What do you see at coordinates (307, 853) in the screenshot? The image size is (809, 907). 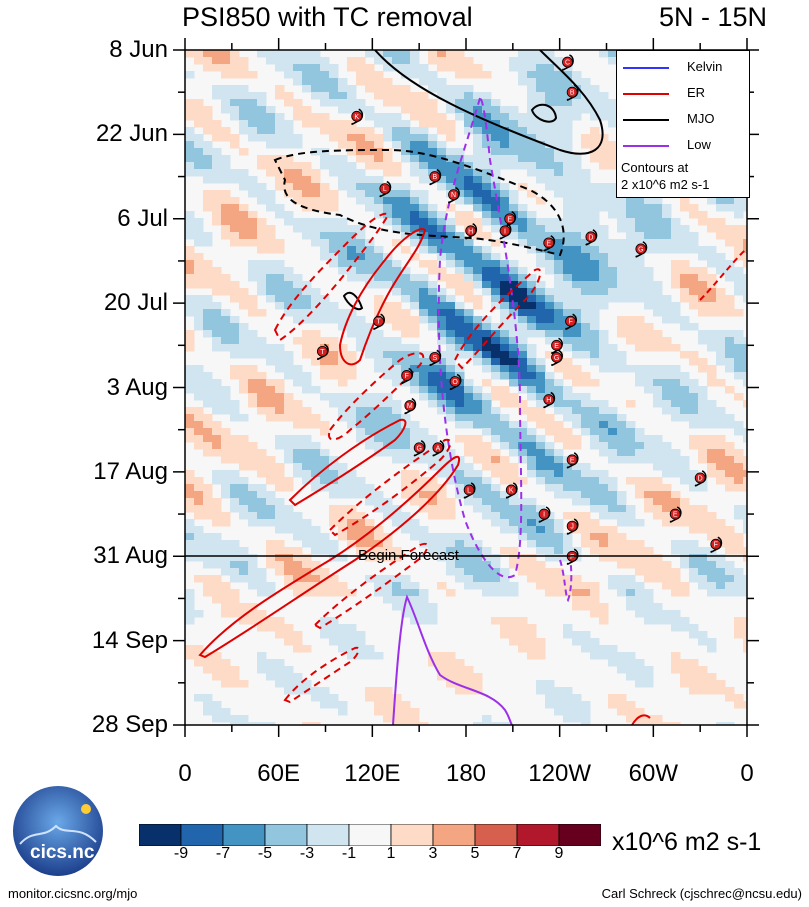 I see `colorbar-level-label: -3` at bounding box center [307, 853].